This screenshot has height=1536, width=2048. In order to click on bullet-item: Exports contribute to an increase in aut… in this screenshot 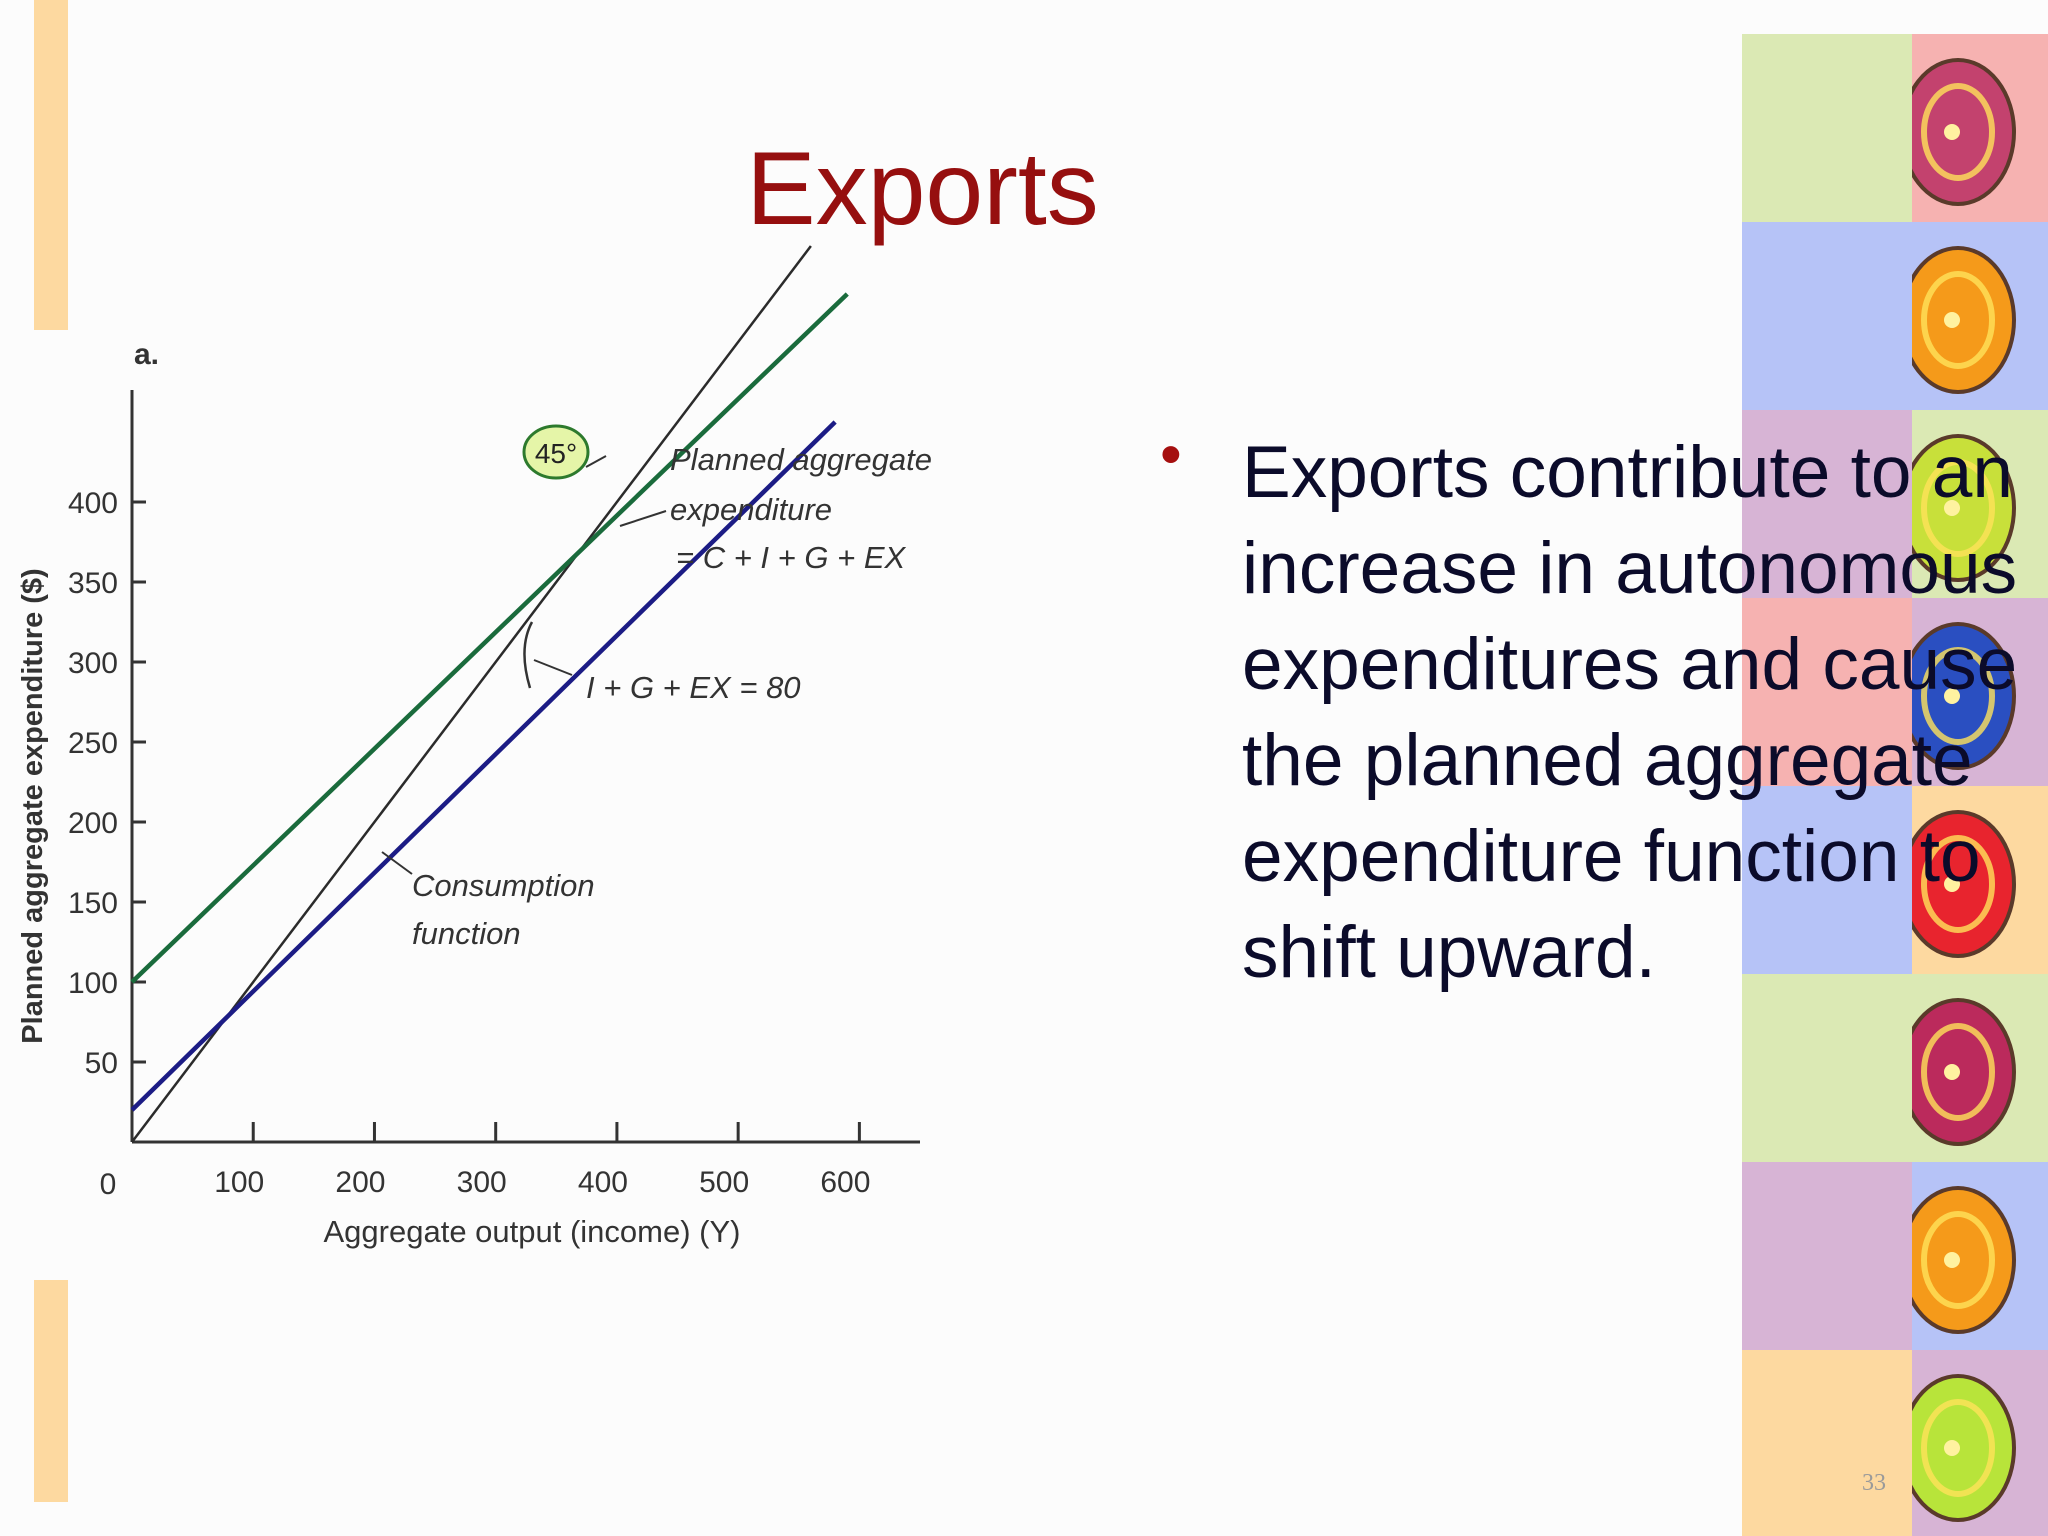, I will do `click(1630, 712)`.